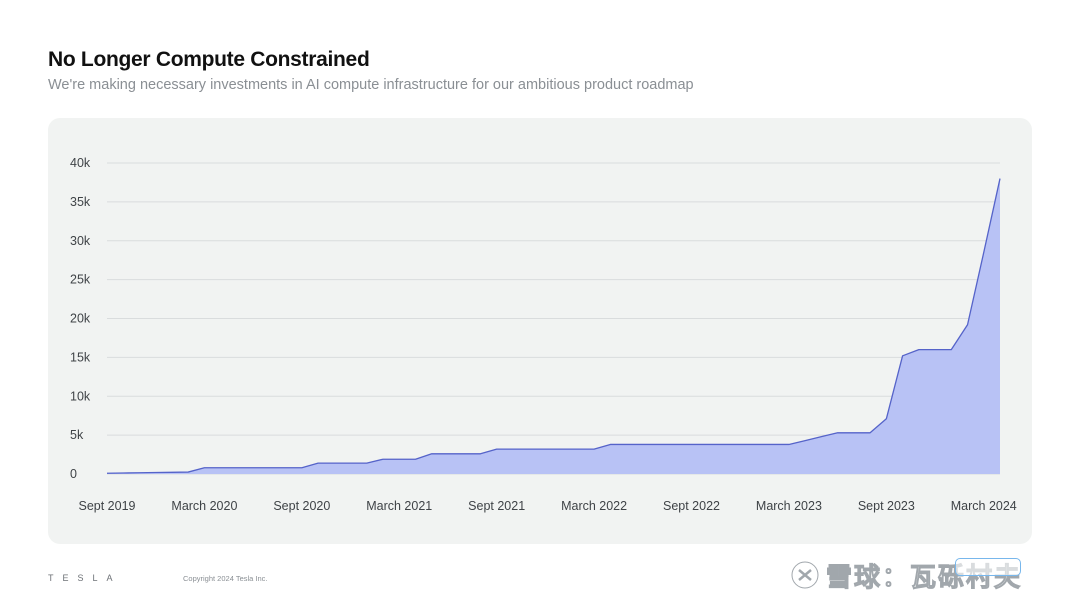 The image size is (1080, 608). Describe the element at coordinates (80, 163) in the screenshot. I see `y-tick-label: 40k` at that location.